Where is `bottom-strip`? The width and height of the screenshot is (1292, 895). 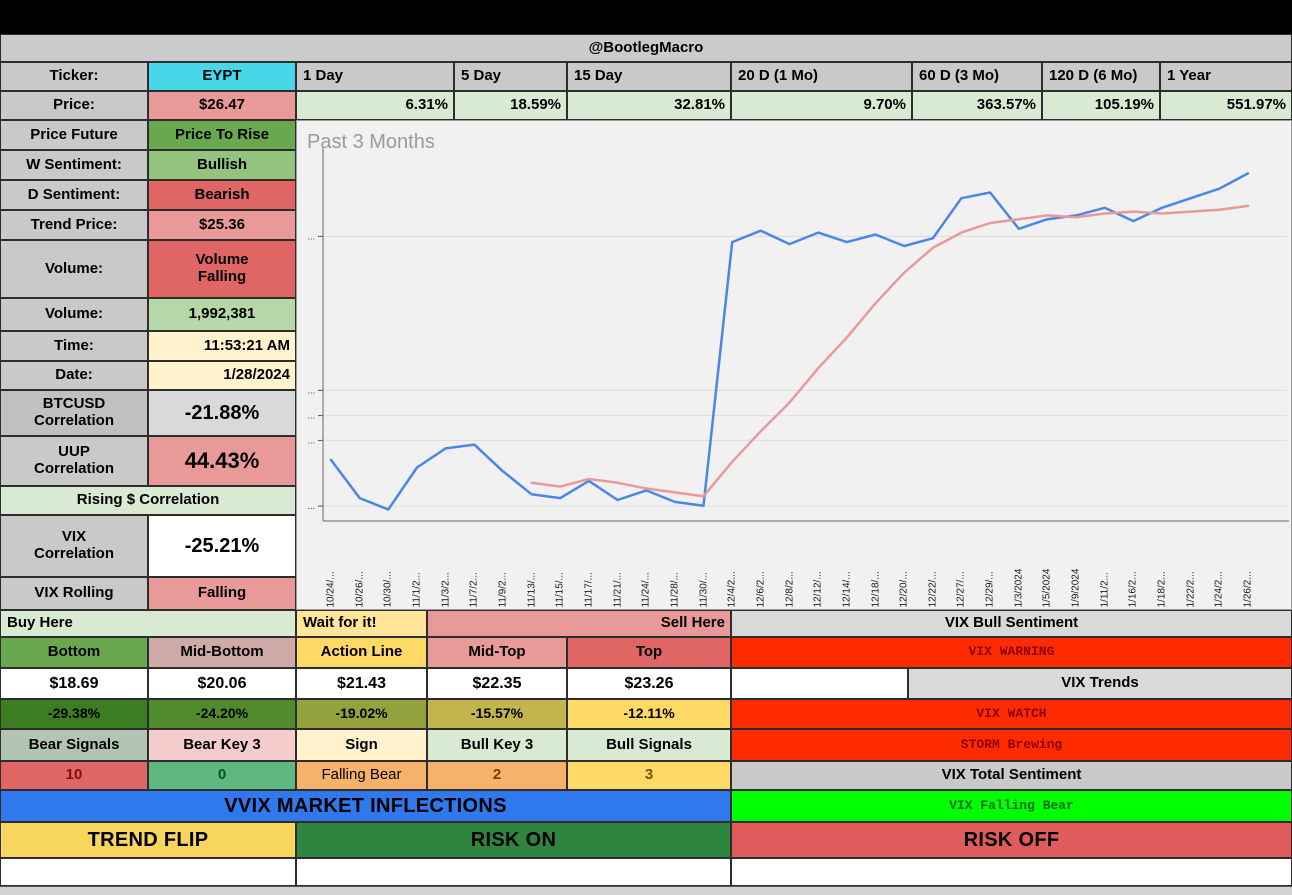 bottom-strip is located at coordinates (646, 890).